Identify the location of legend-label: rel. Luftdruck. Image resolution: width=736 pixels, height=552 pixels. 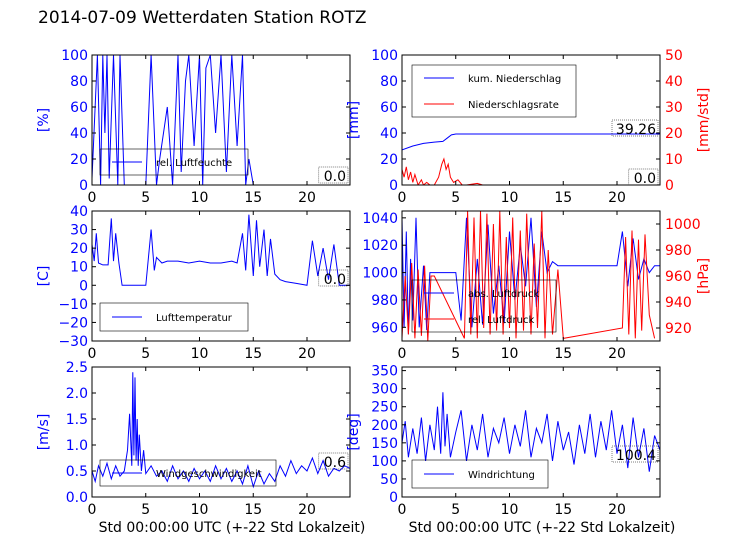
(501, 320).